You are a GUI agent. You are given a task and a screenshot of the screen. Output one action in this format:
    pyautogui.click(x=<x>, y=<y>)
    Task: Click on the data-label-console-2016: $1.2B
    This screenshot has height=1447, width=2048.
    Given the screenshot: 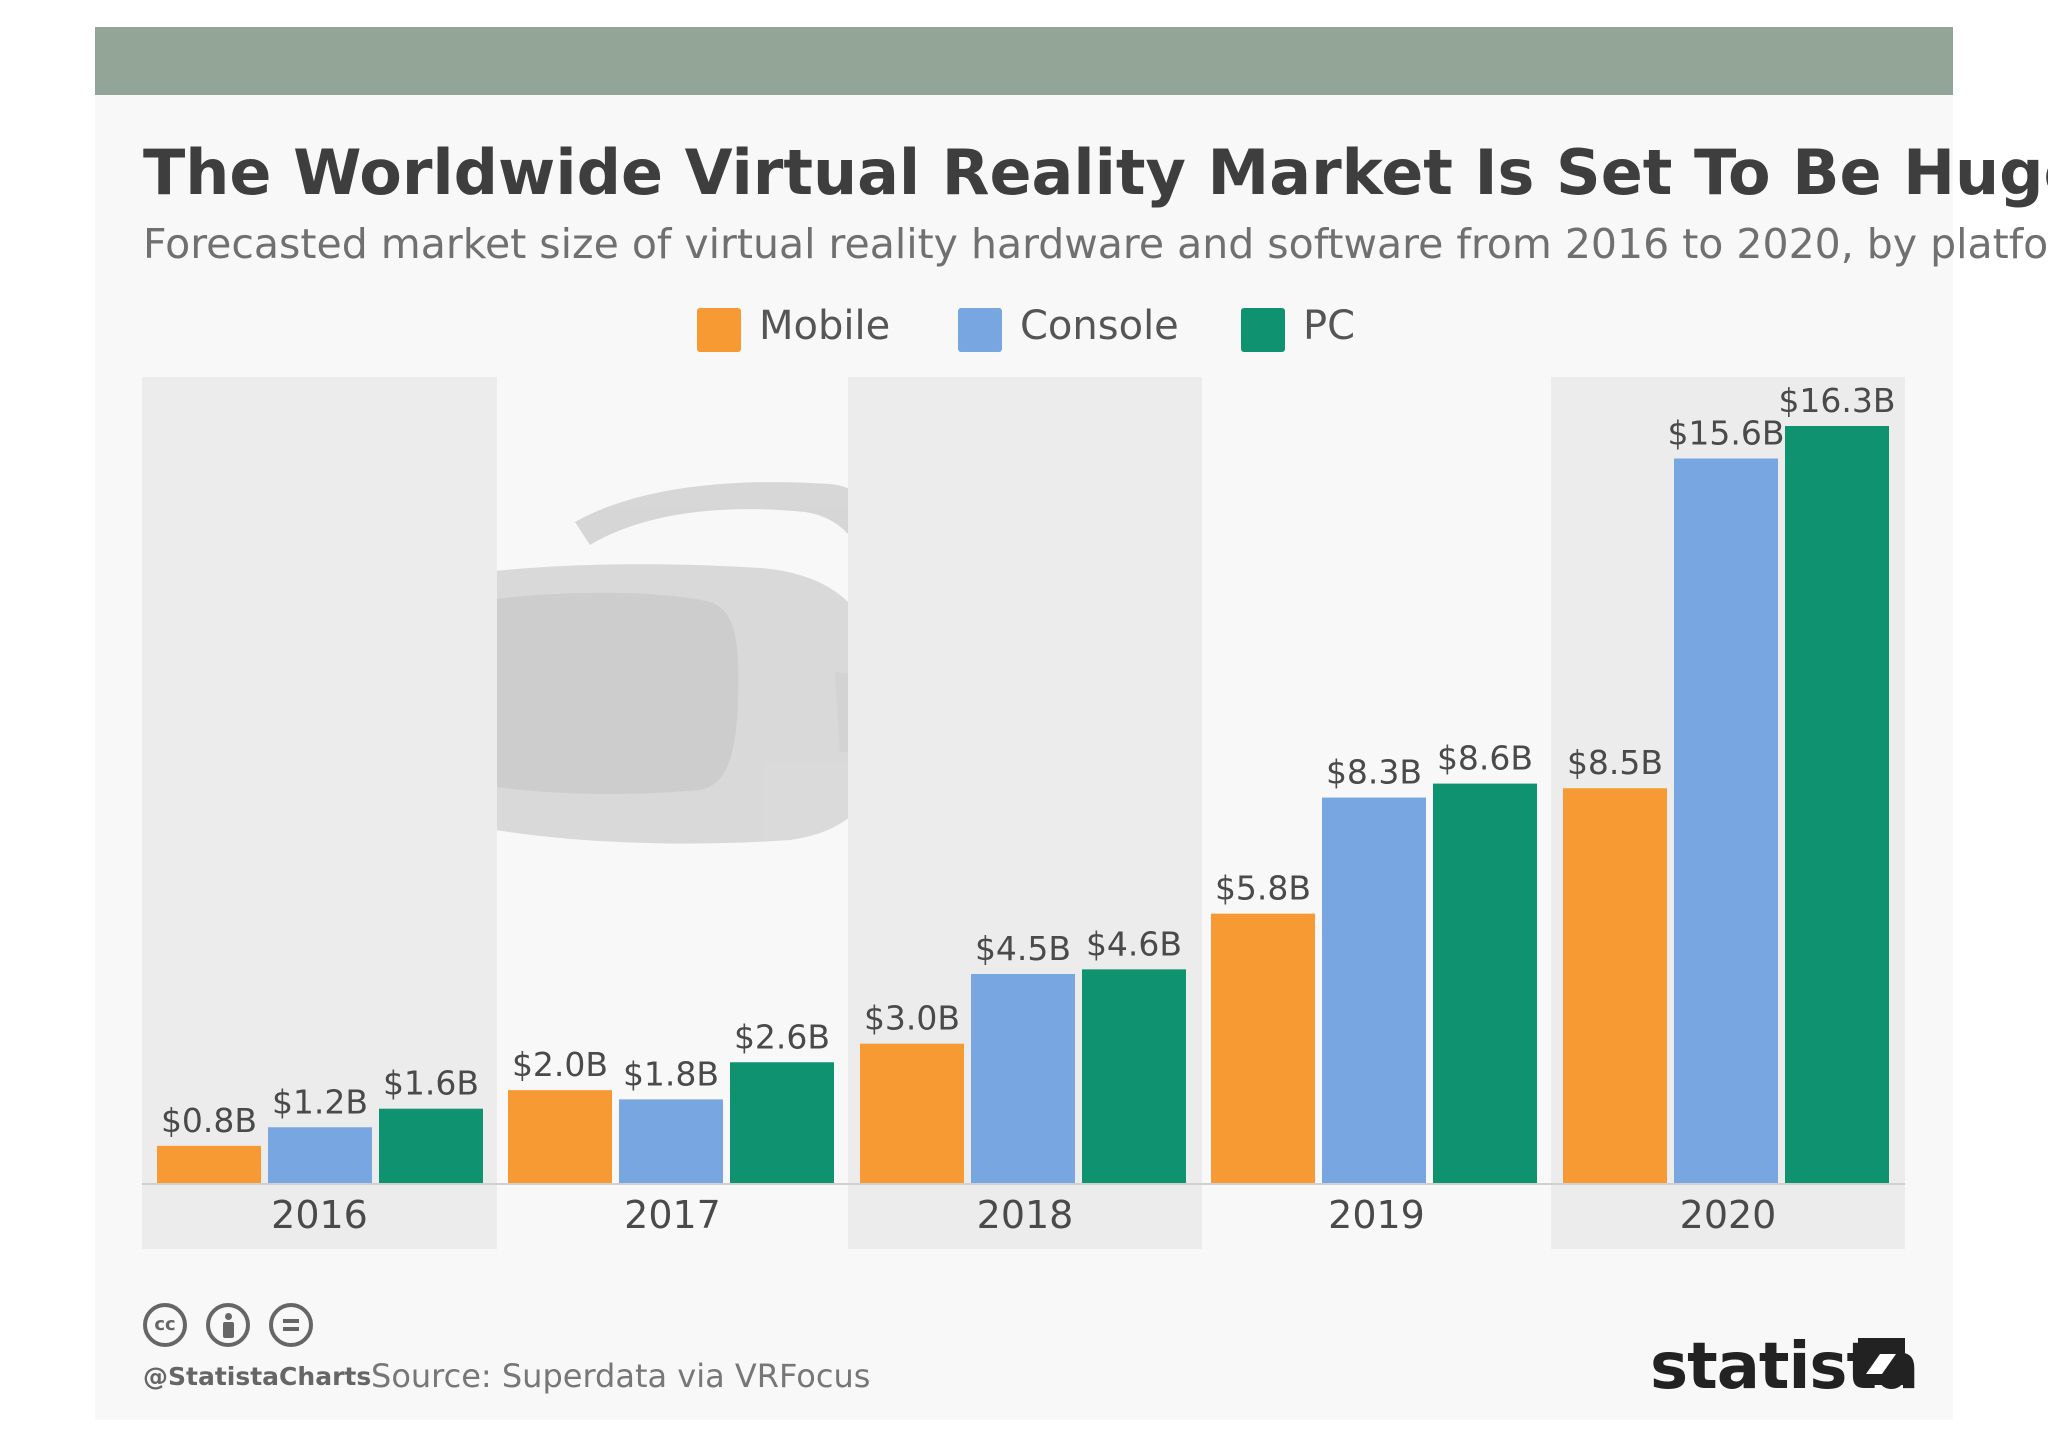 What is the action you would take?
    pyautogui.click(x=320, y=1101)
    